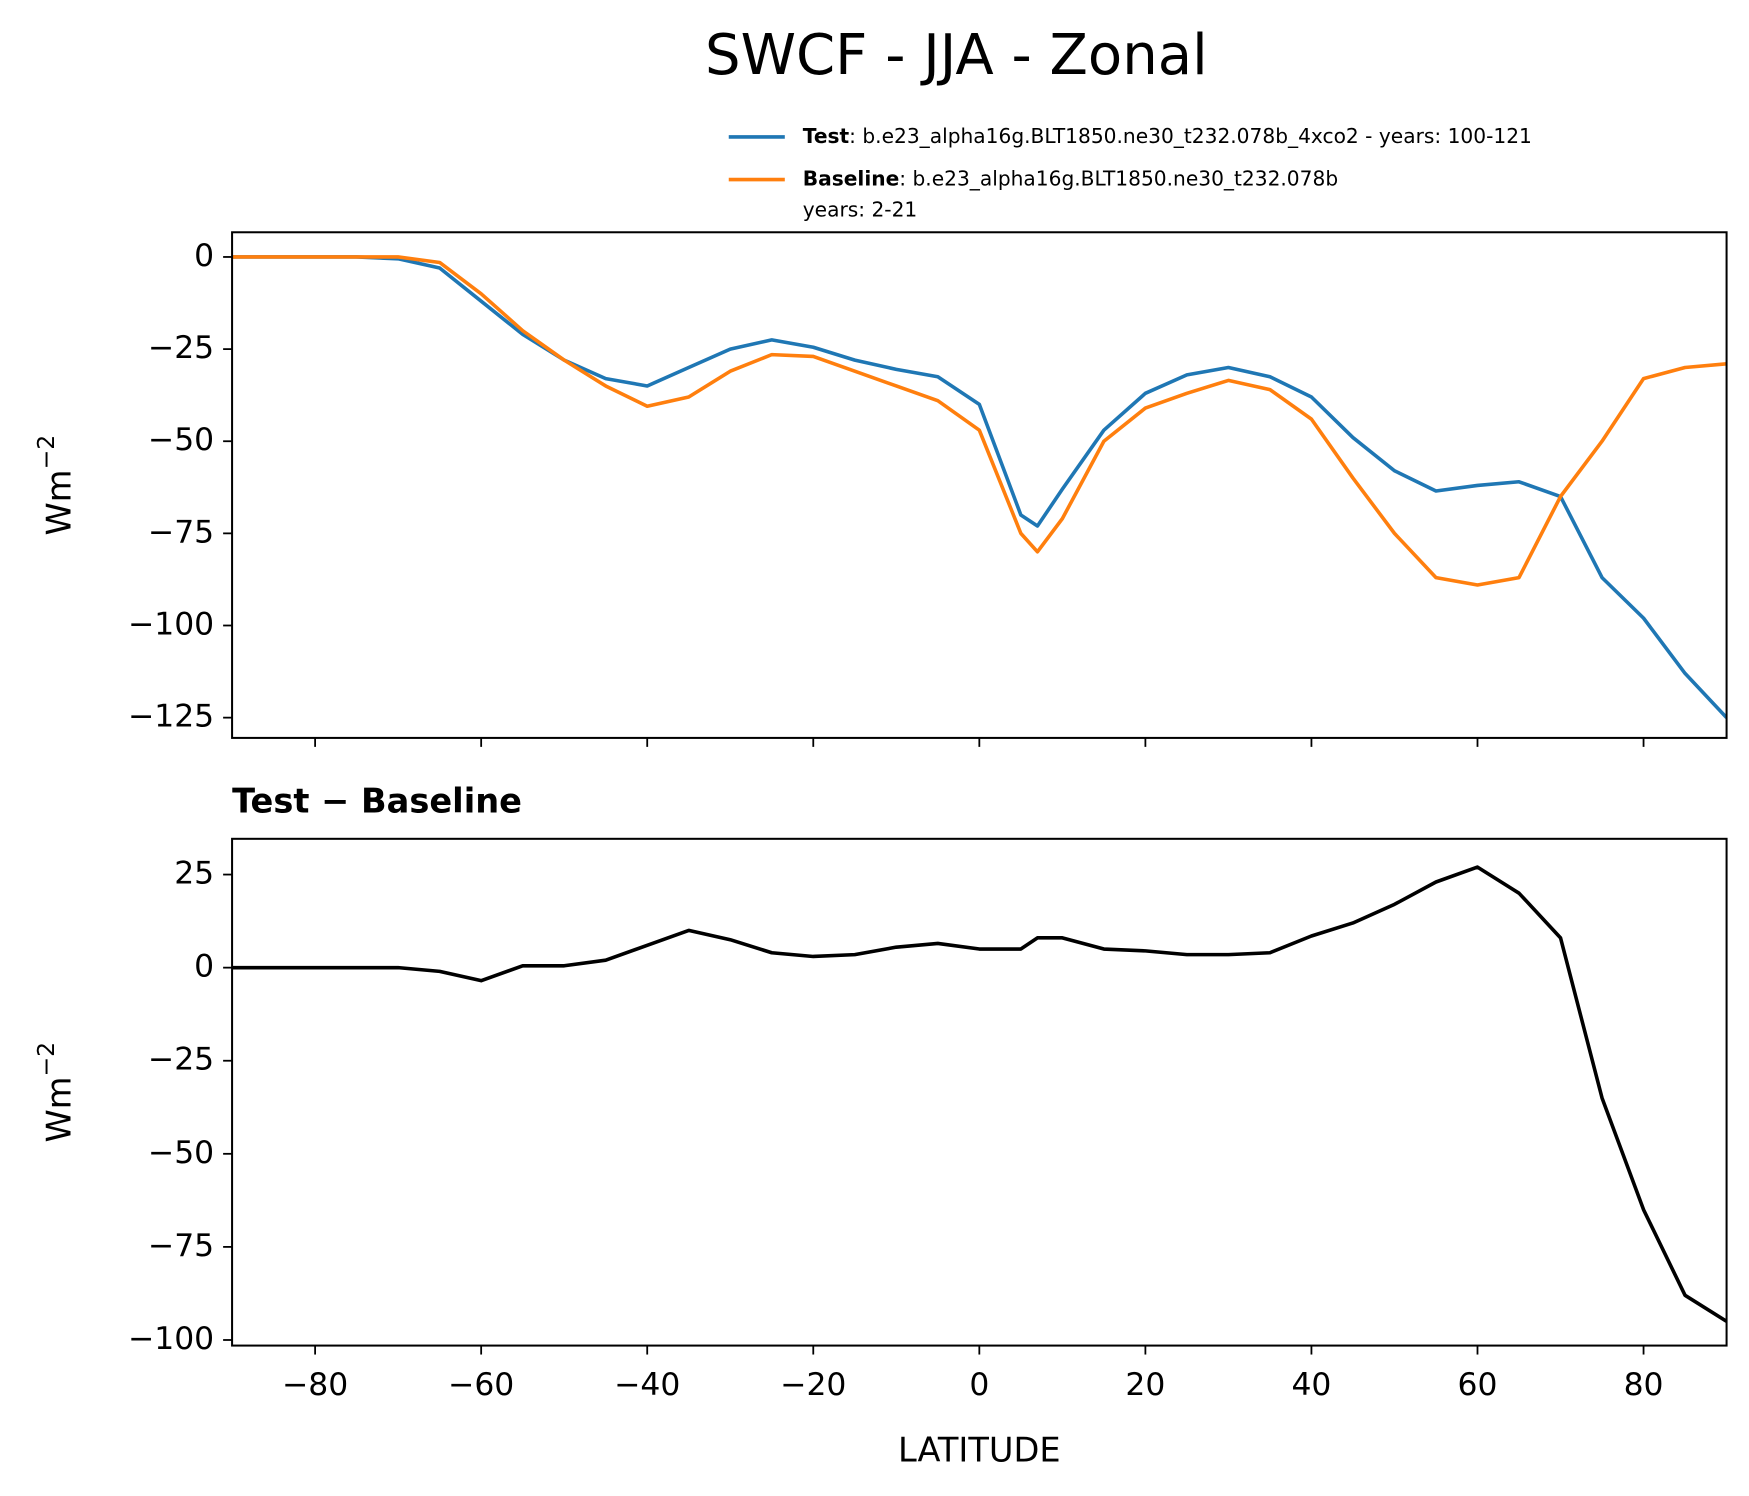 The height and width of the screenshot is (1496, 1749). What do you see at coordinates (647, 1385) in the screenshot?
I see `x-tick-label: −40` at bounding box center [647, 1385].